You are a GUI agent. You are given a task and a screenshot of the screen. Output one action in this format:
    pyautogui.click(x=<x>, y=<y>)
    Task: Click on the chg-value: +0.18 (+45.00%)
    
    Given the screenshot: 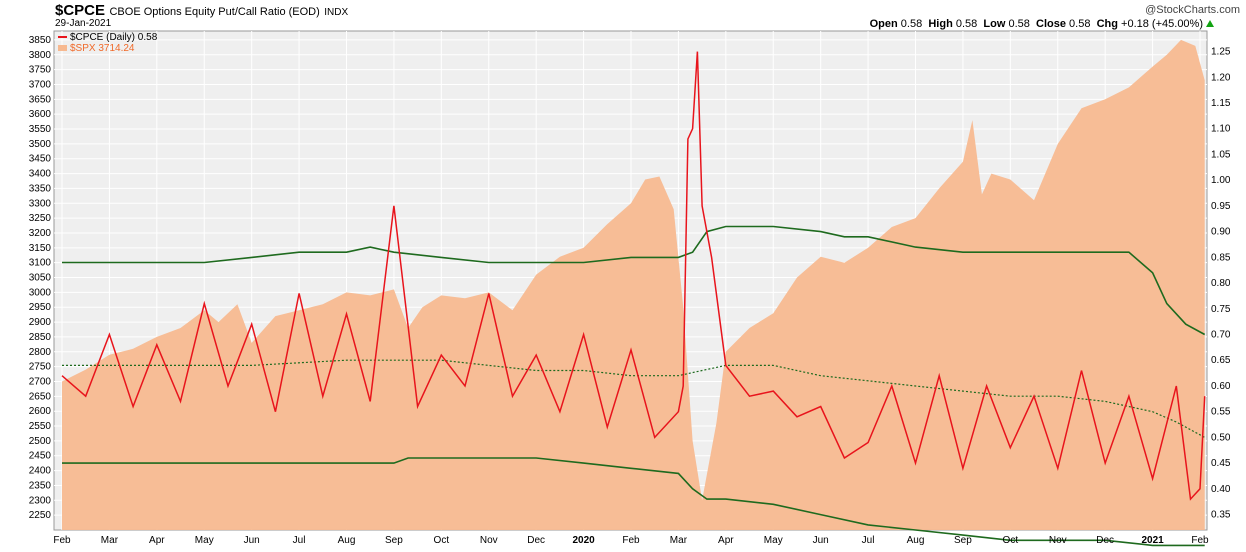 What is the action you would take?
    pyautogui.click(x=1162, y=24)
    